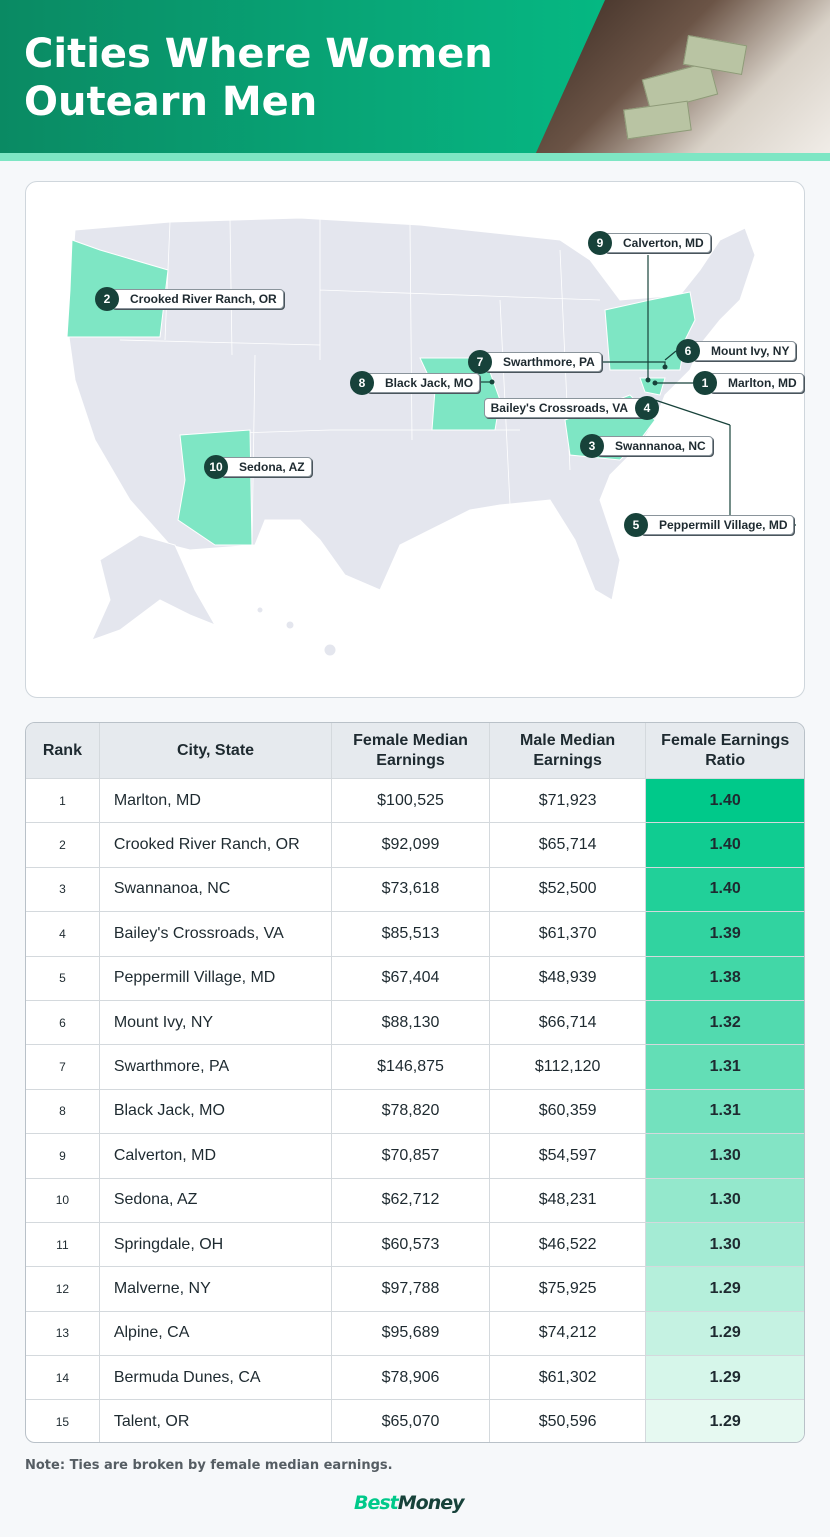 The width and height of the screenshot is (830, 1537). Describe the element at coordinates (216, 934) in the screenshot. I see `table-cell-city: Bailey's Crossroads, VA` at that location.